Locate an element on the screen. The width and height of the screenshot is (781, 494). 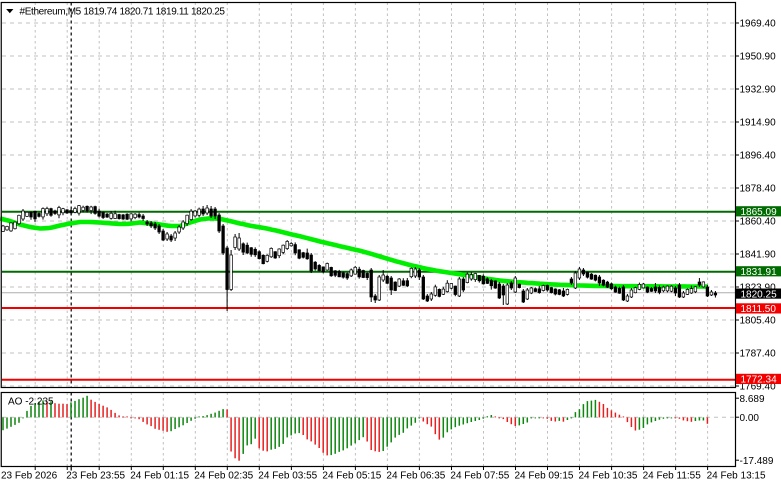
svg-text: 24 Feb 01:15 is located at coordinates (159, 476).